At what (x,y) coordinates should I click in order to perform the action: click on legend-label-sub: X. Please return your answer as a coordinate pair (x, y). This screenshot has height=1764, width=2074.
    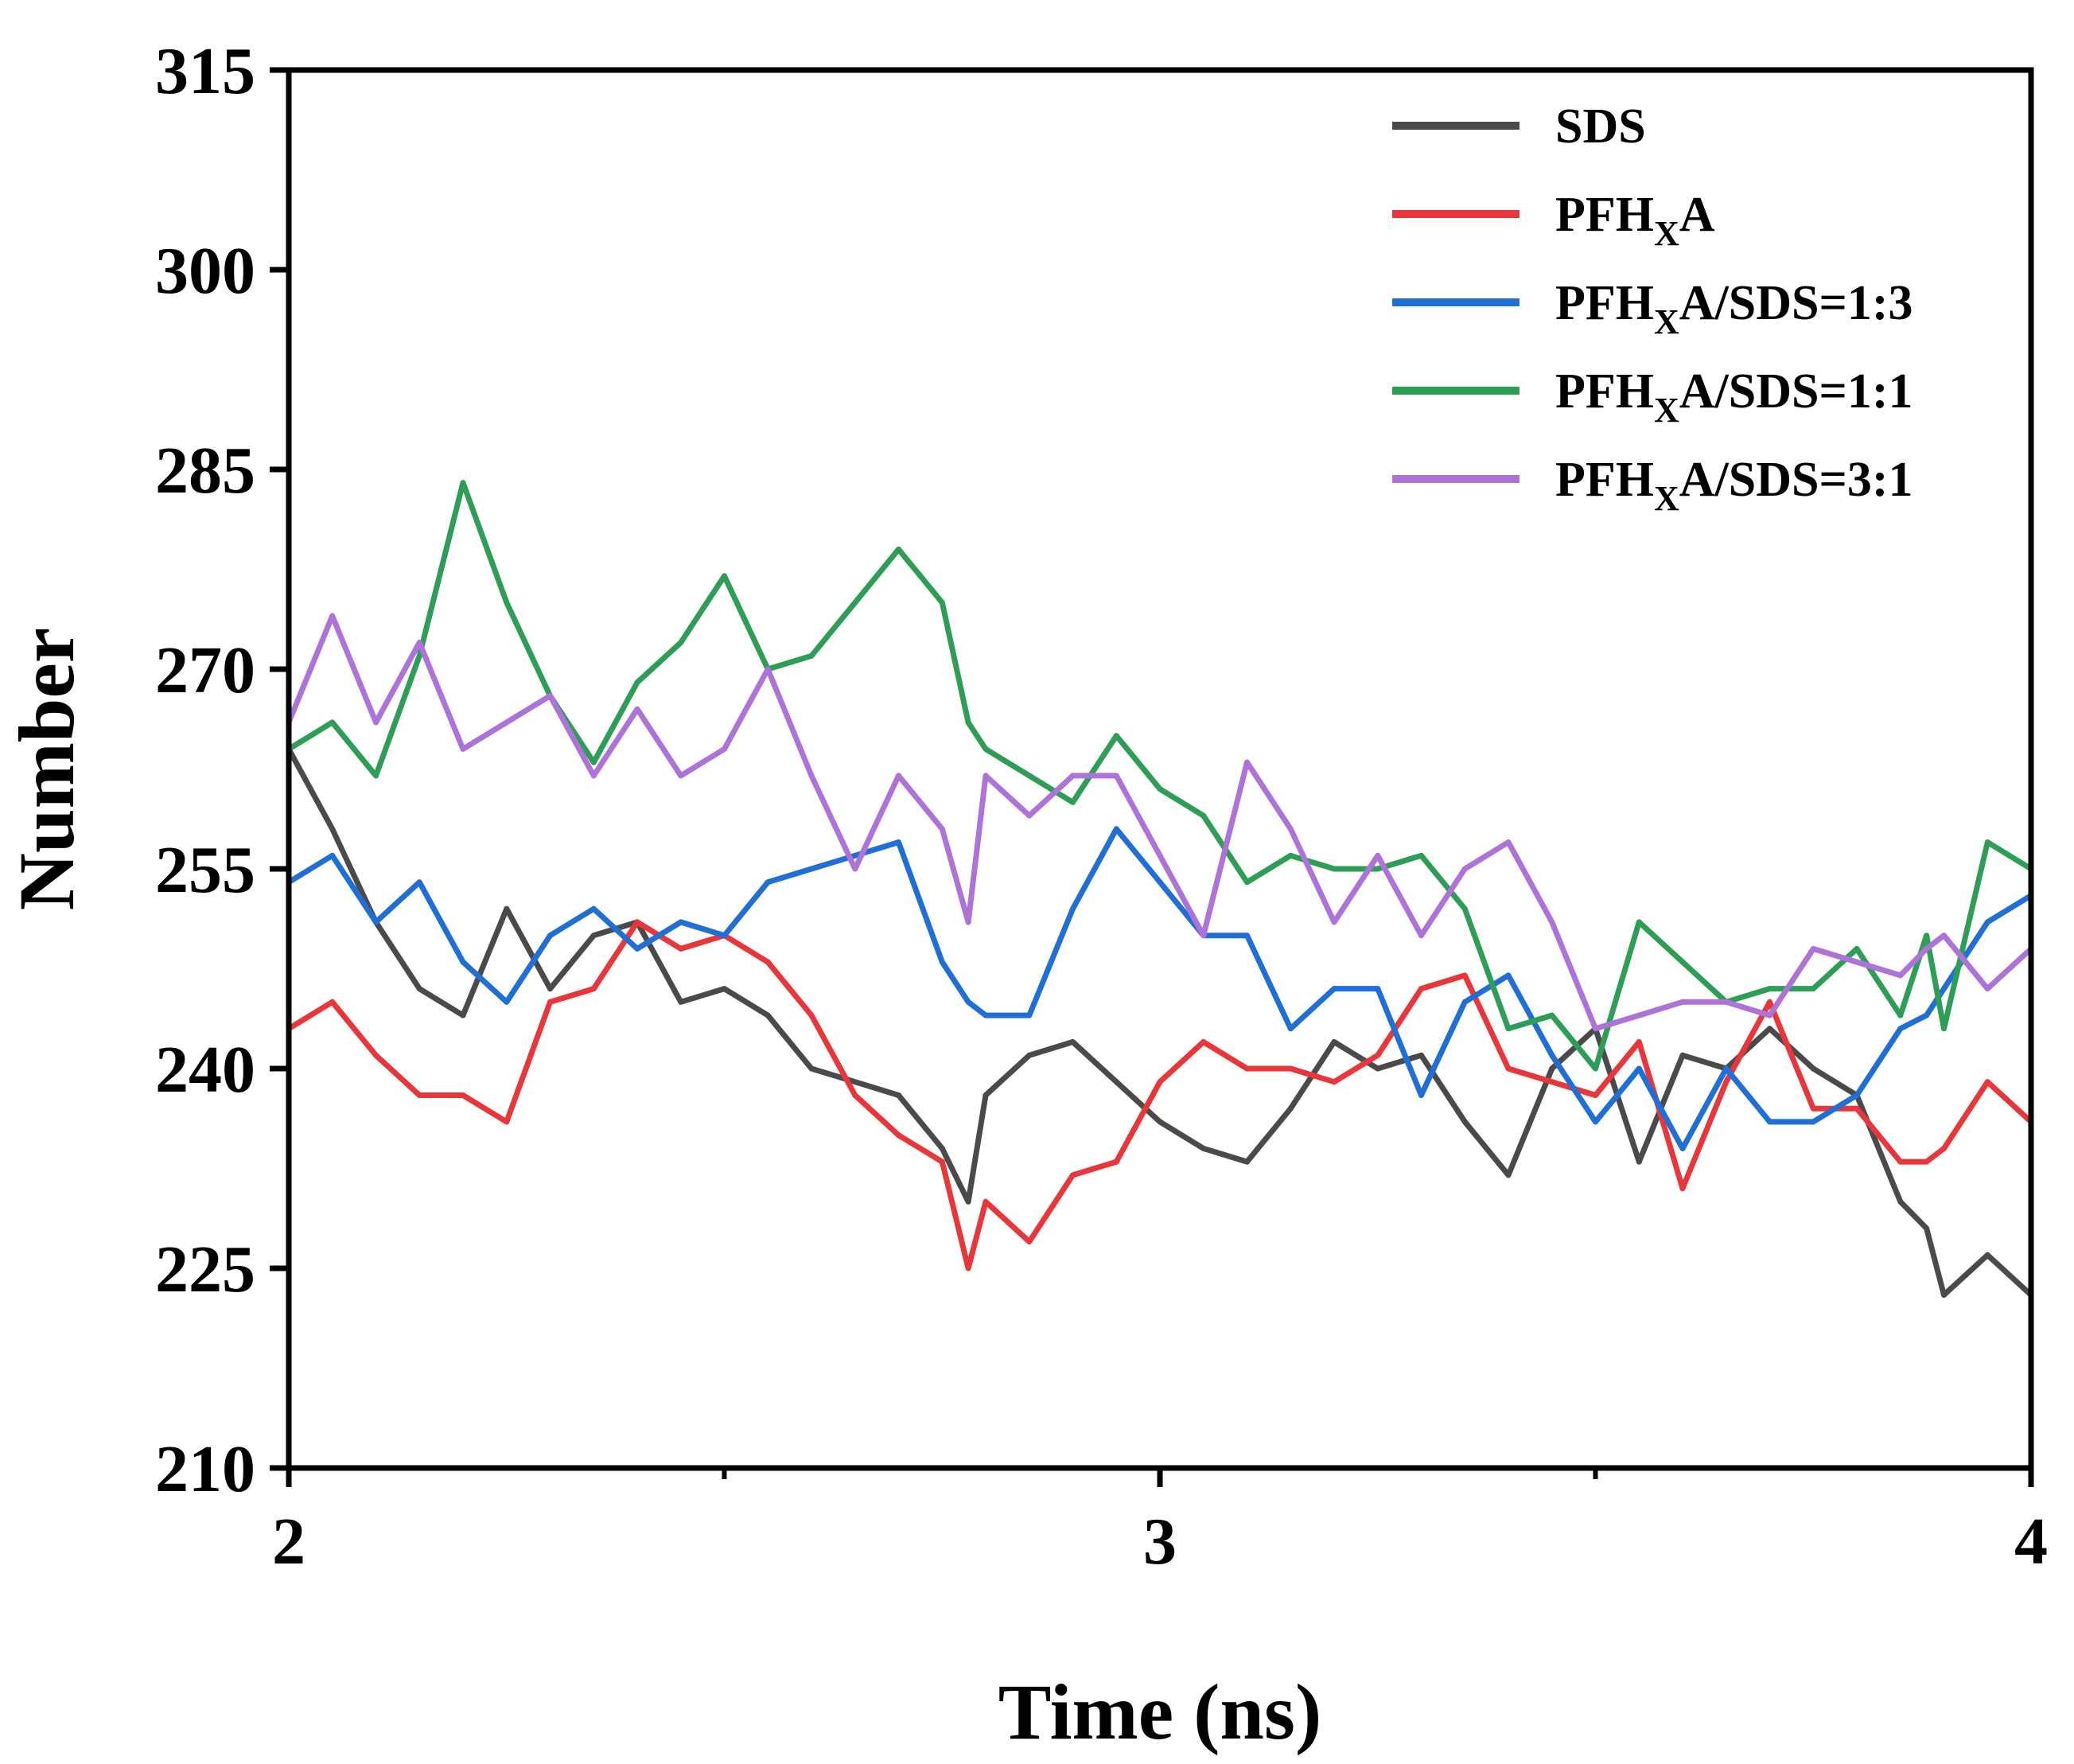
    Looking at the image, I should click on (1667, 321).